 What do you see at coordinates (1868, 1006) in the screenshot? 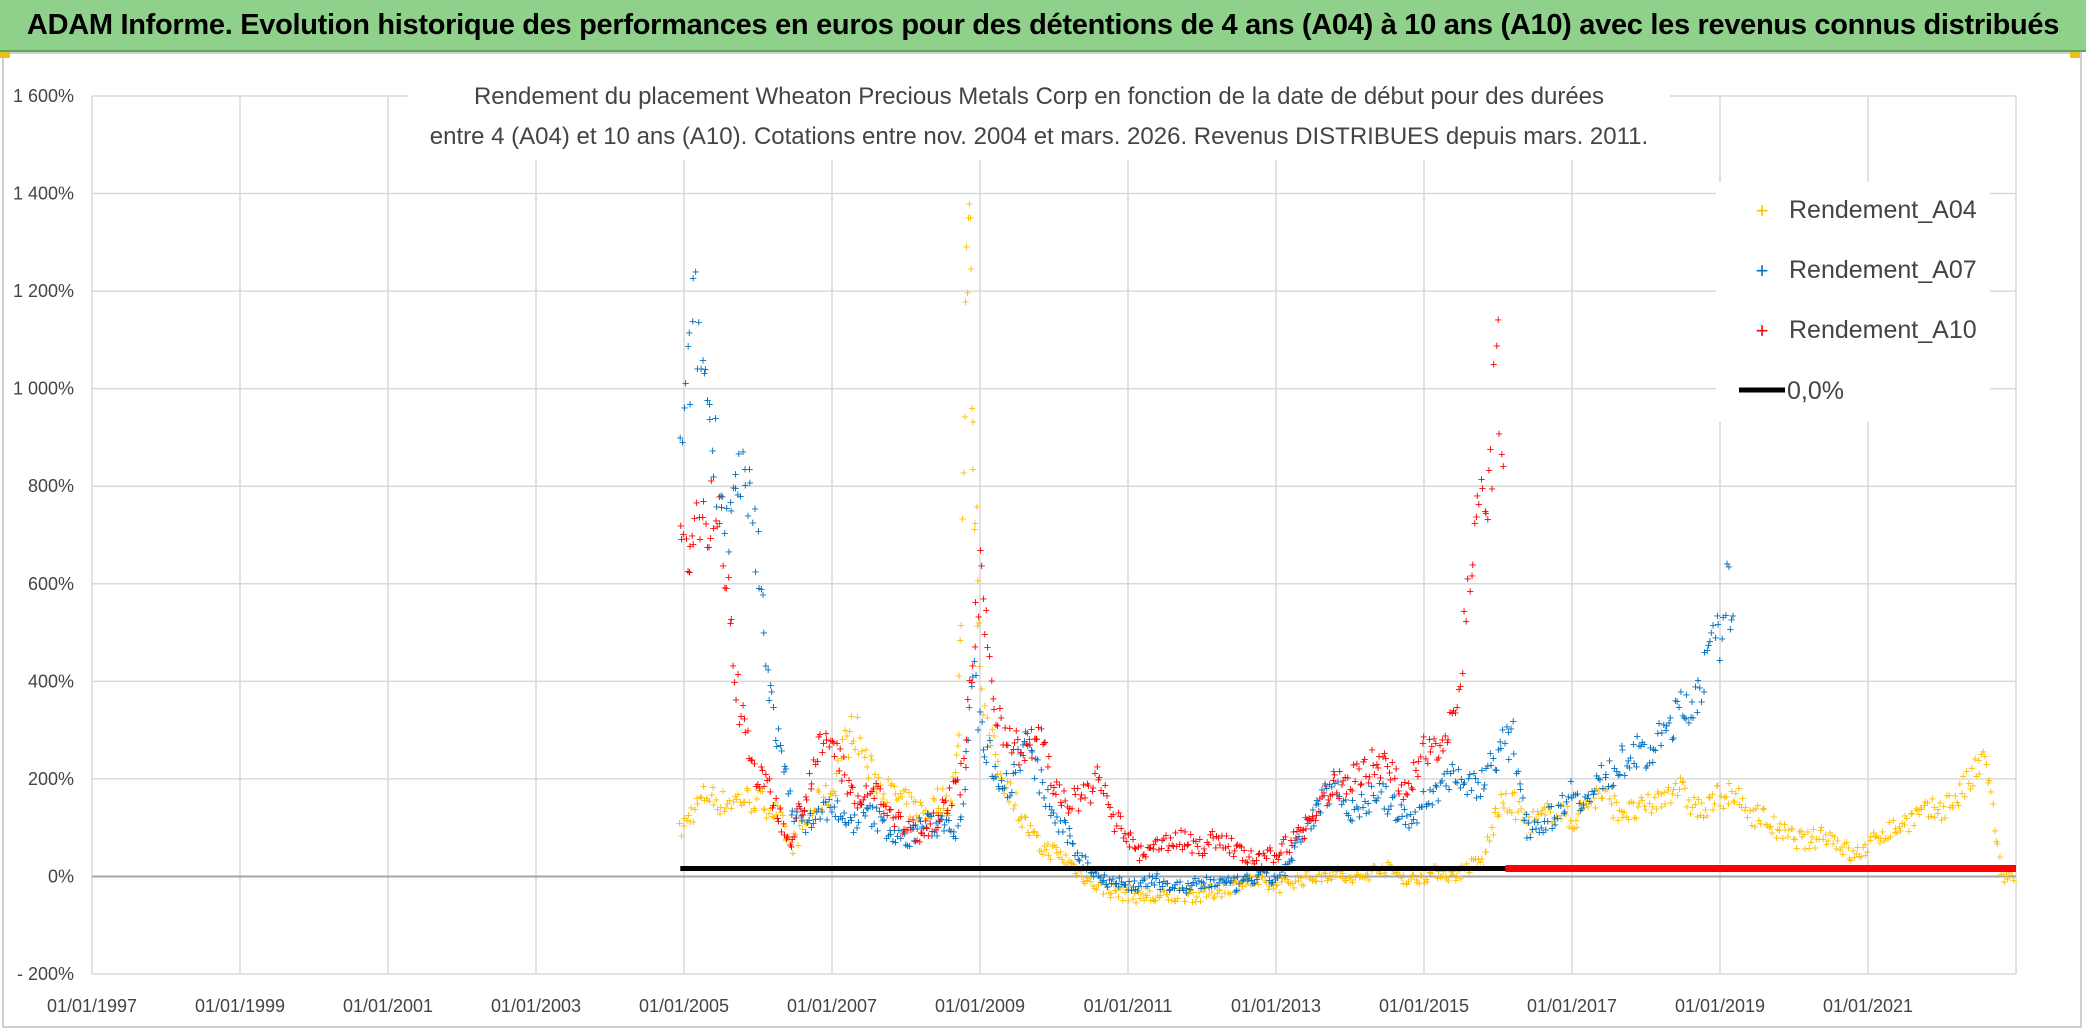
I see `x-tick-label: 01/01/2021` at bounding box center [1868, 1006].